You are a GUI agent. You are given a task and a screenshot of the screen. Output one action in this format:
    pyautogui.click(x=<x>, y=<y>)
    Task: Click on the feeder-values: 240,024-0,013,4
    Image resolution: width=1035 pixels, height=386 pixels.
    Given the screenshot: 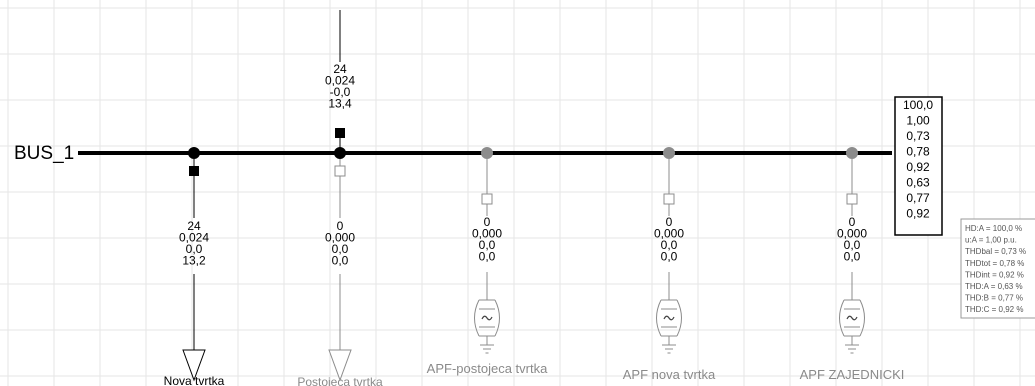 What is the action you would take?
    pyautogui.click(x=340, y=86)
    